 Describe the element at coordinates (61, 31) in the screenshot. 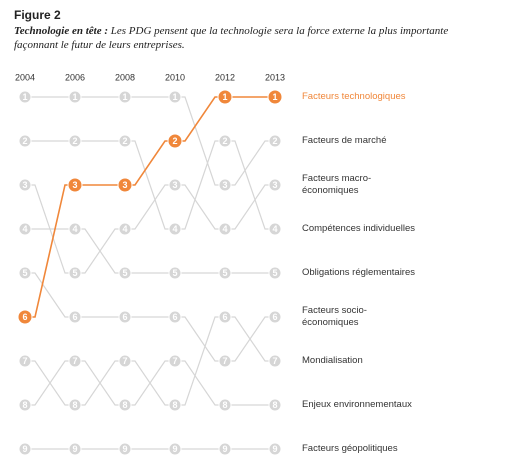

I see `subtitle-lead: Technologie en tête :` at that location.